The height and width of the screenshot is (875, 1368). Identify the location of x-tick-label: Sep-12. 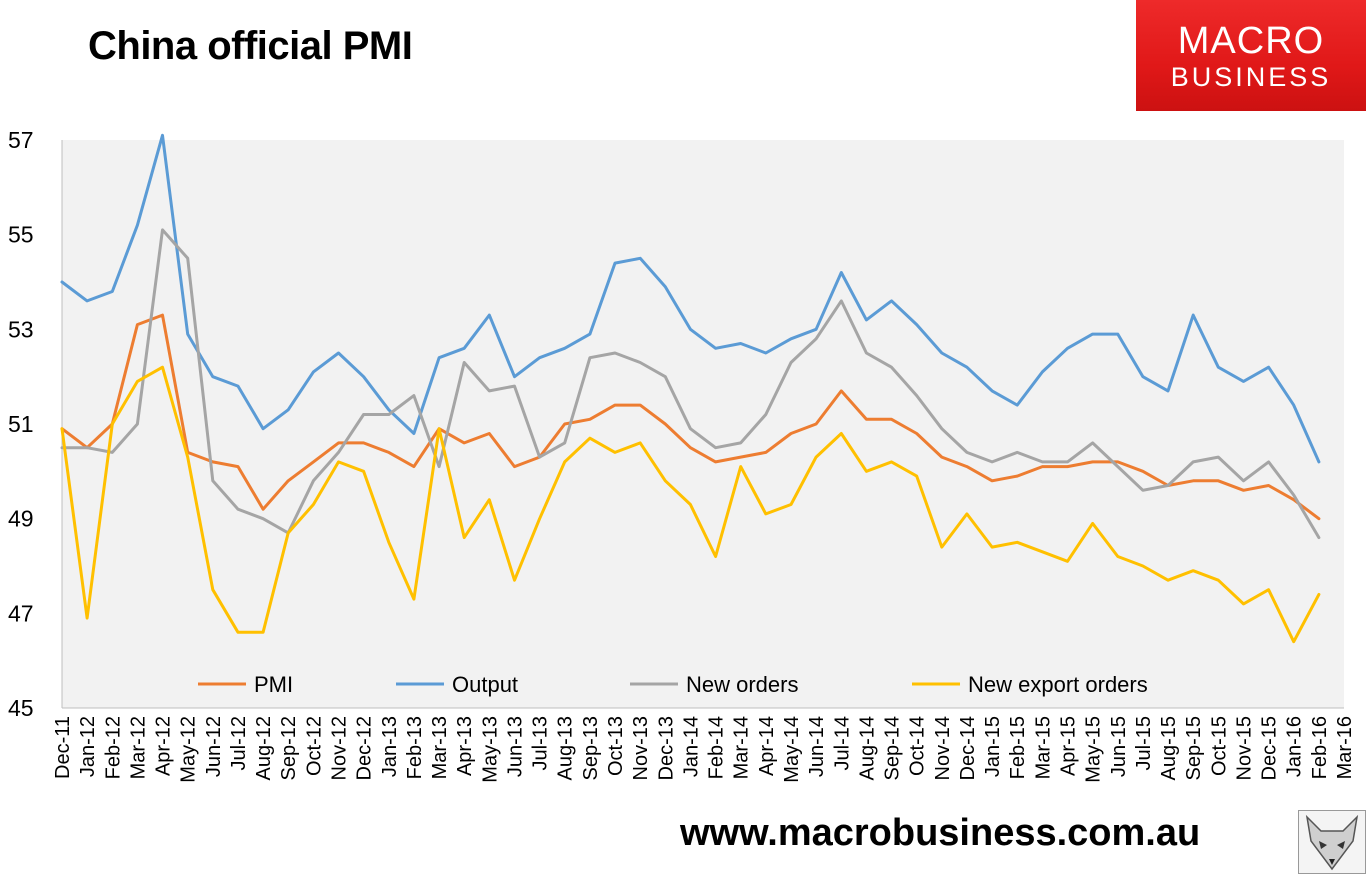
(289, 748).